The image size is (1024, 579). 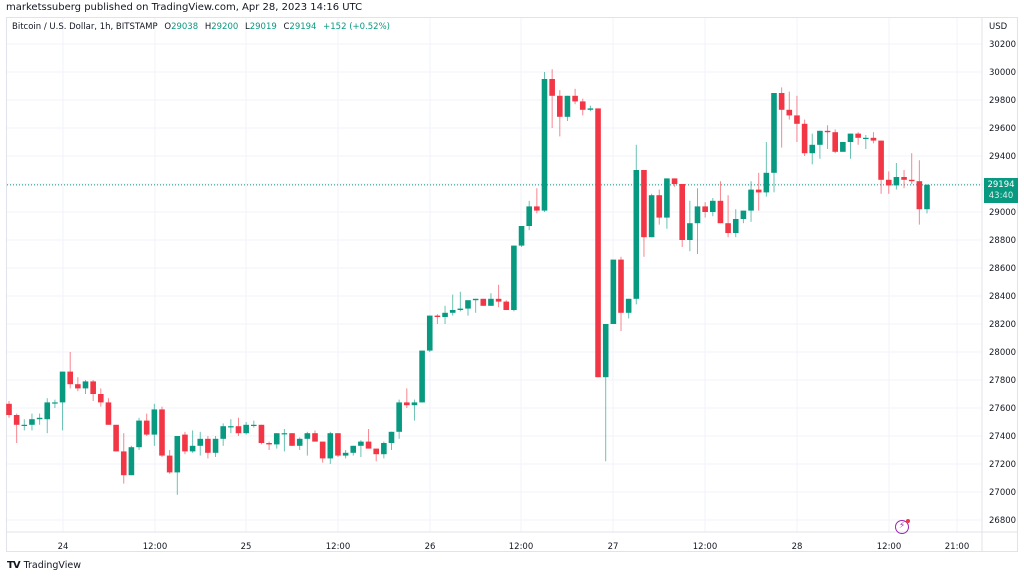 I want to click on y-tick-label: 28400, so click(x=1002, y=297).